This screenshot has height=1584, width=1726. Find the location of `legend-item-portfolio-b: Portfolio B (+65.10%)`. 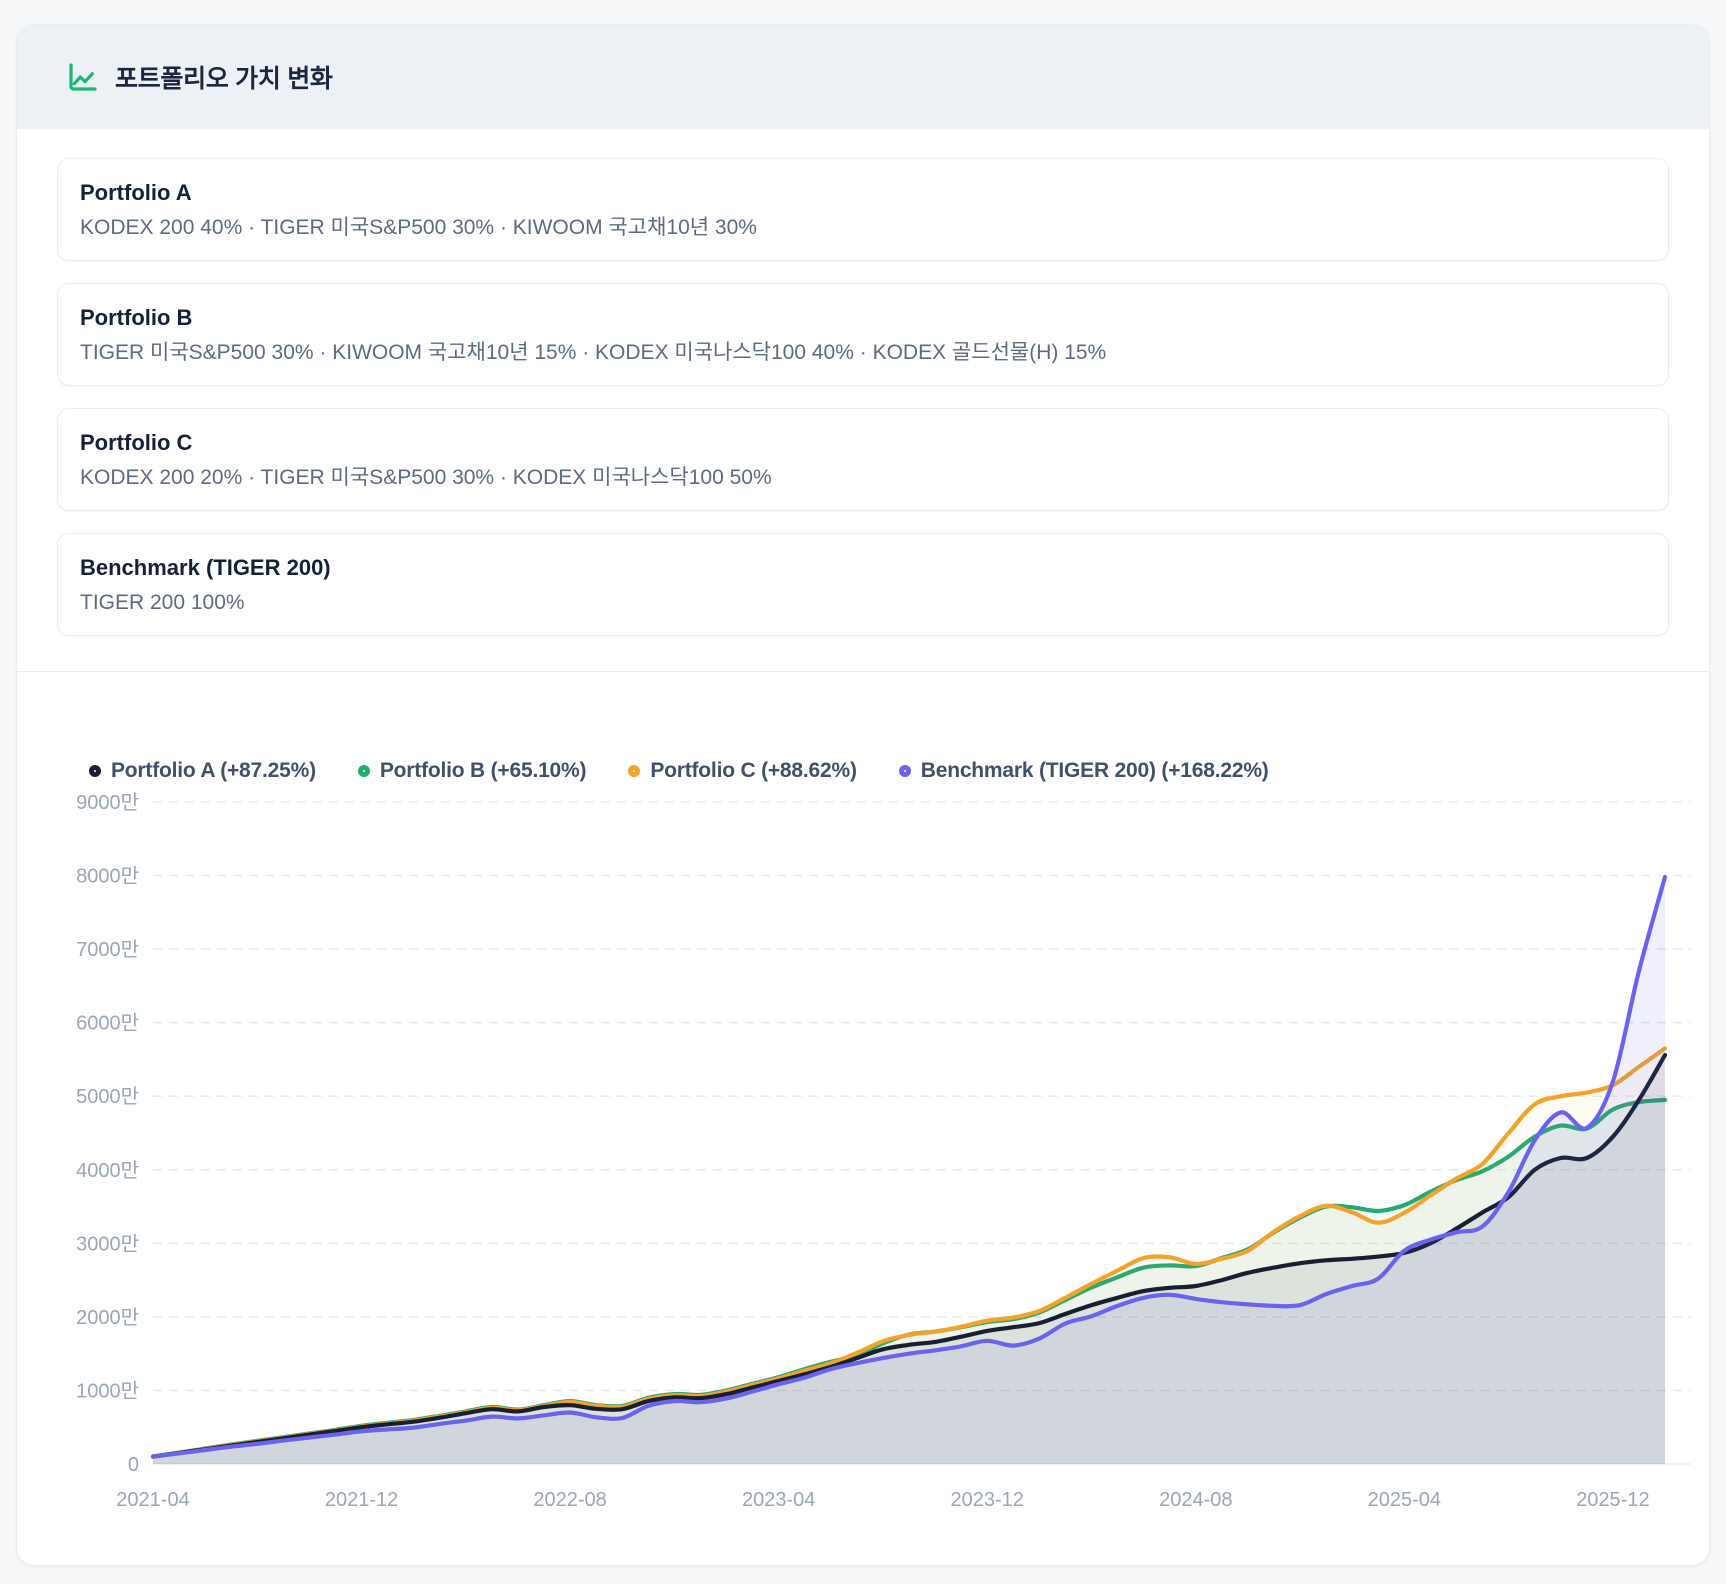

legend-item-portfolio-b: Portfolio B (+65.10%) is located at coordinates (472, 771).